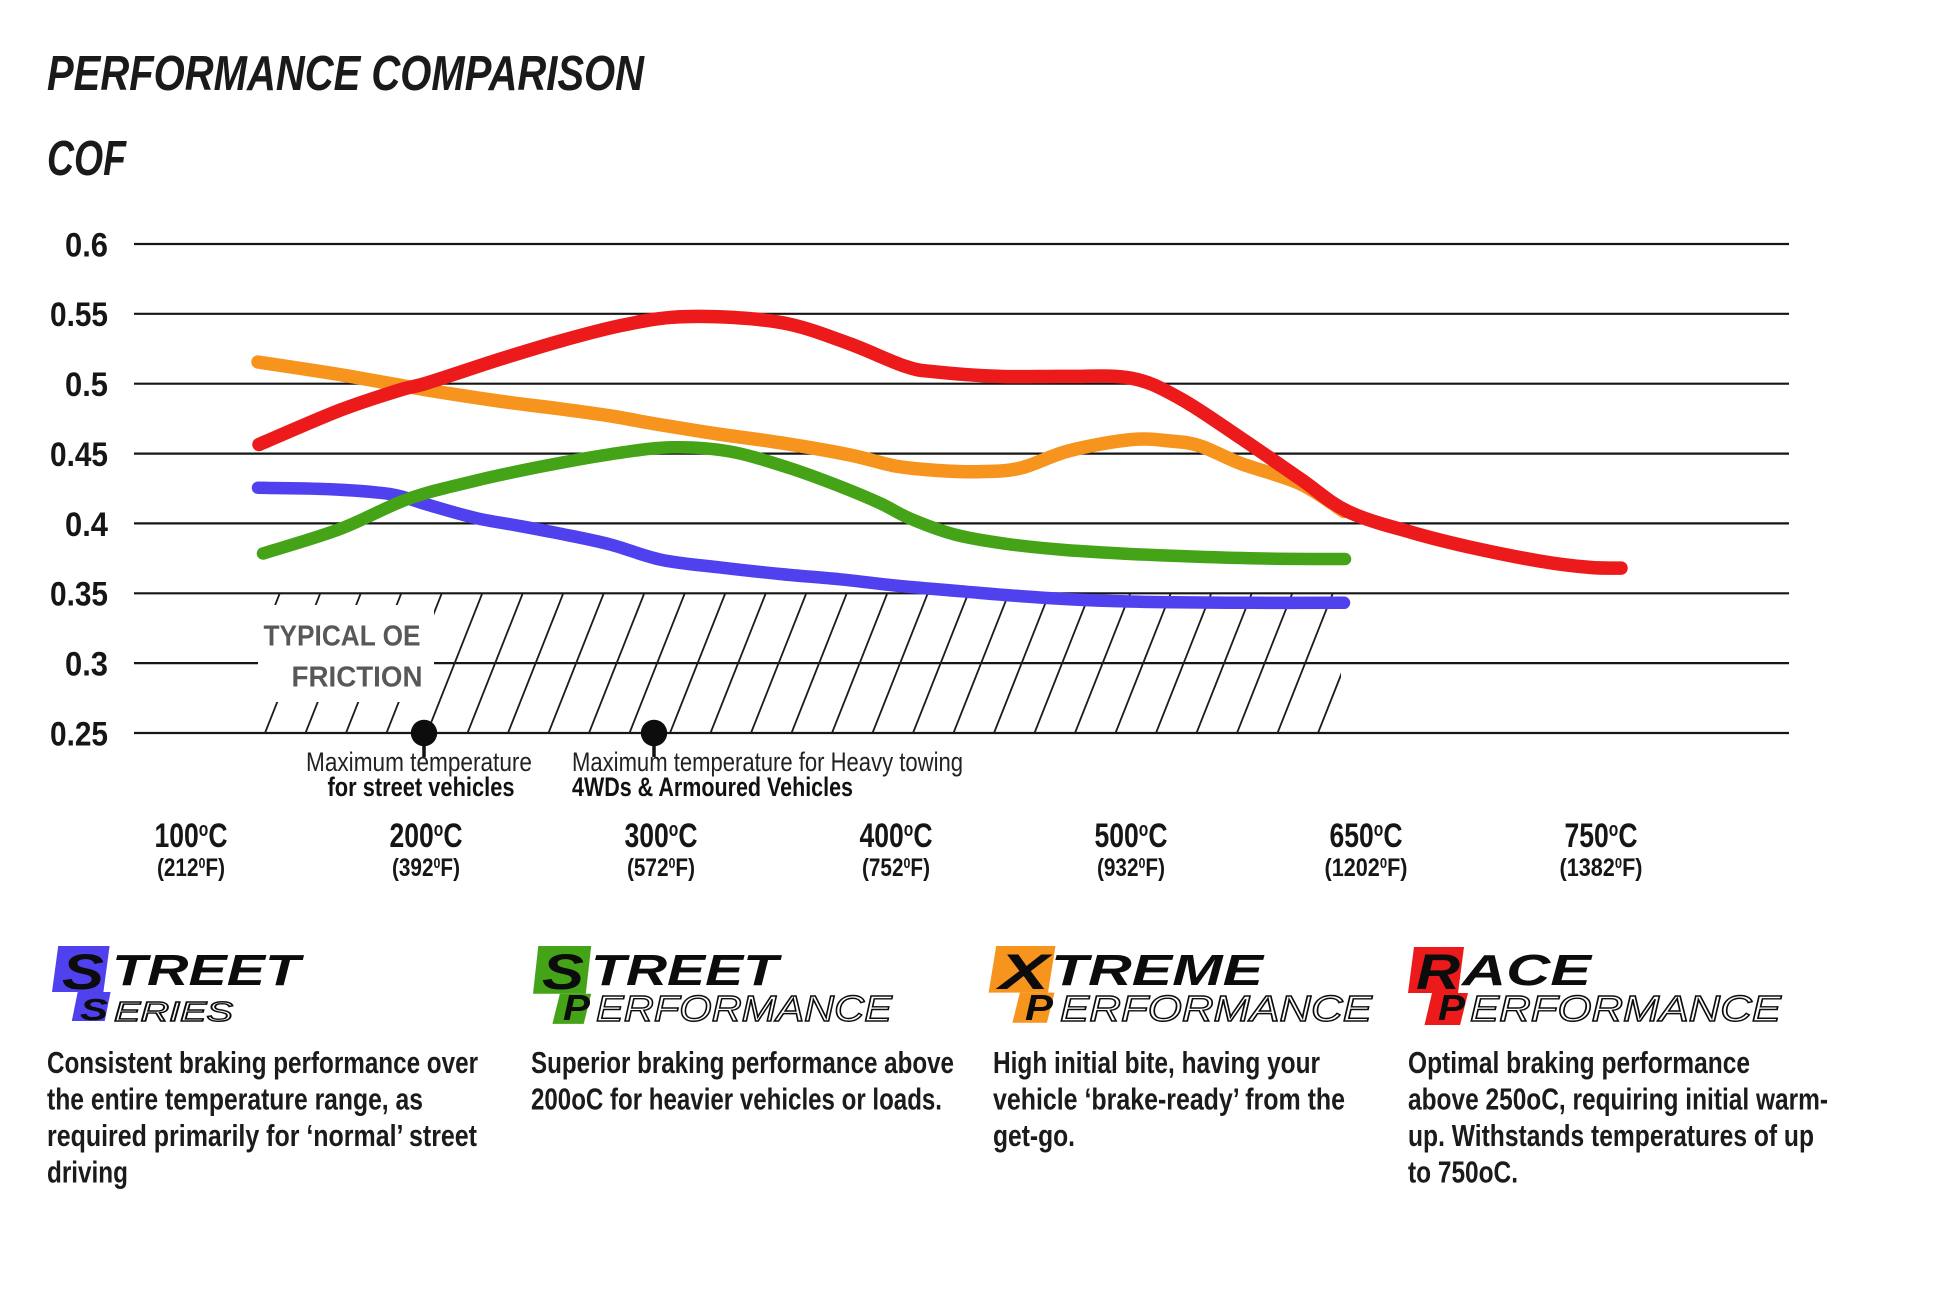 This screenshot has height=1310, width=1946. Describe the element at coordinates (419, 762) in the screenshot. I see `svg-text: Maximum temperature` at that location.